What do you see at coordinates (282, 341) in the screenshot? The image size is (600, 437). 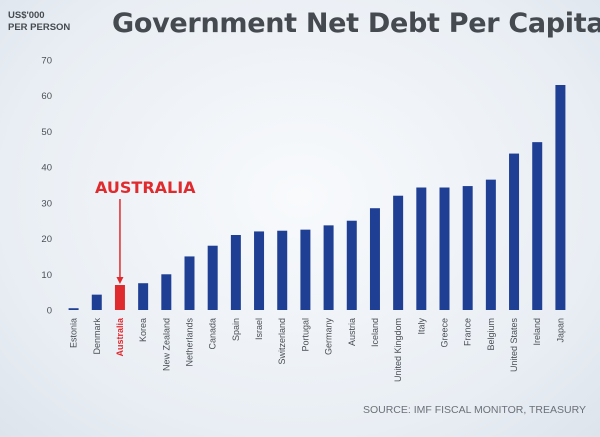 I see `x-tick-label: Switzerland` at bounding box center [282, 341].